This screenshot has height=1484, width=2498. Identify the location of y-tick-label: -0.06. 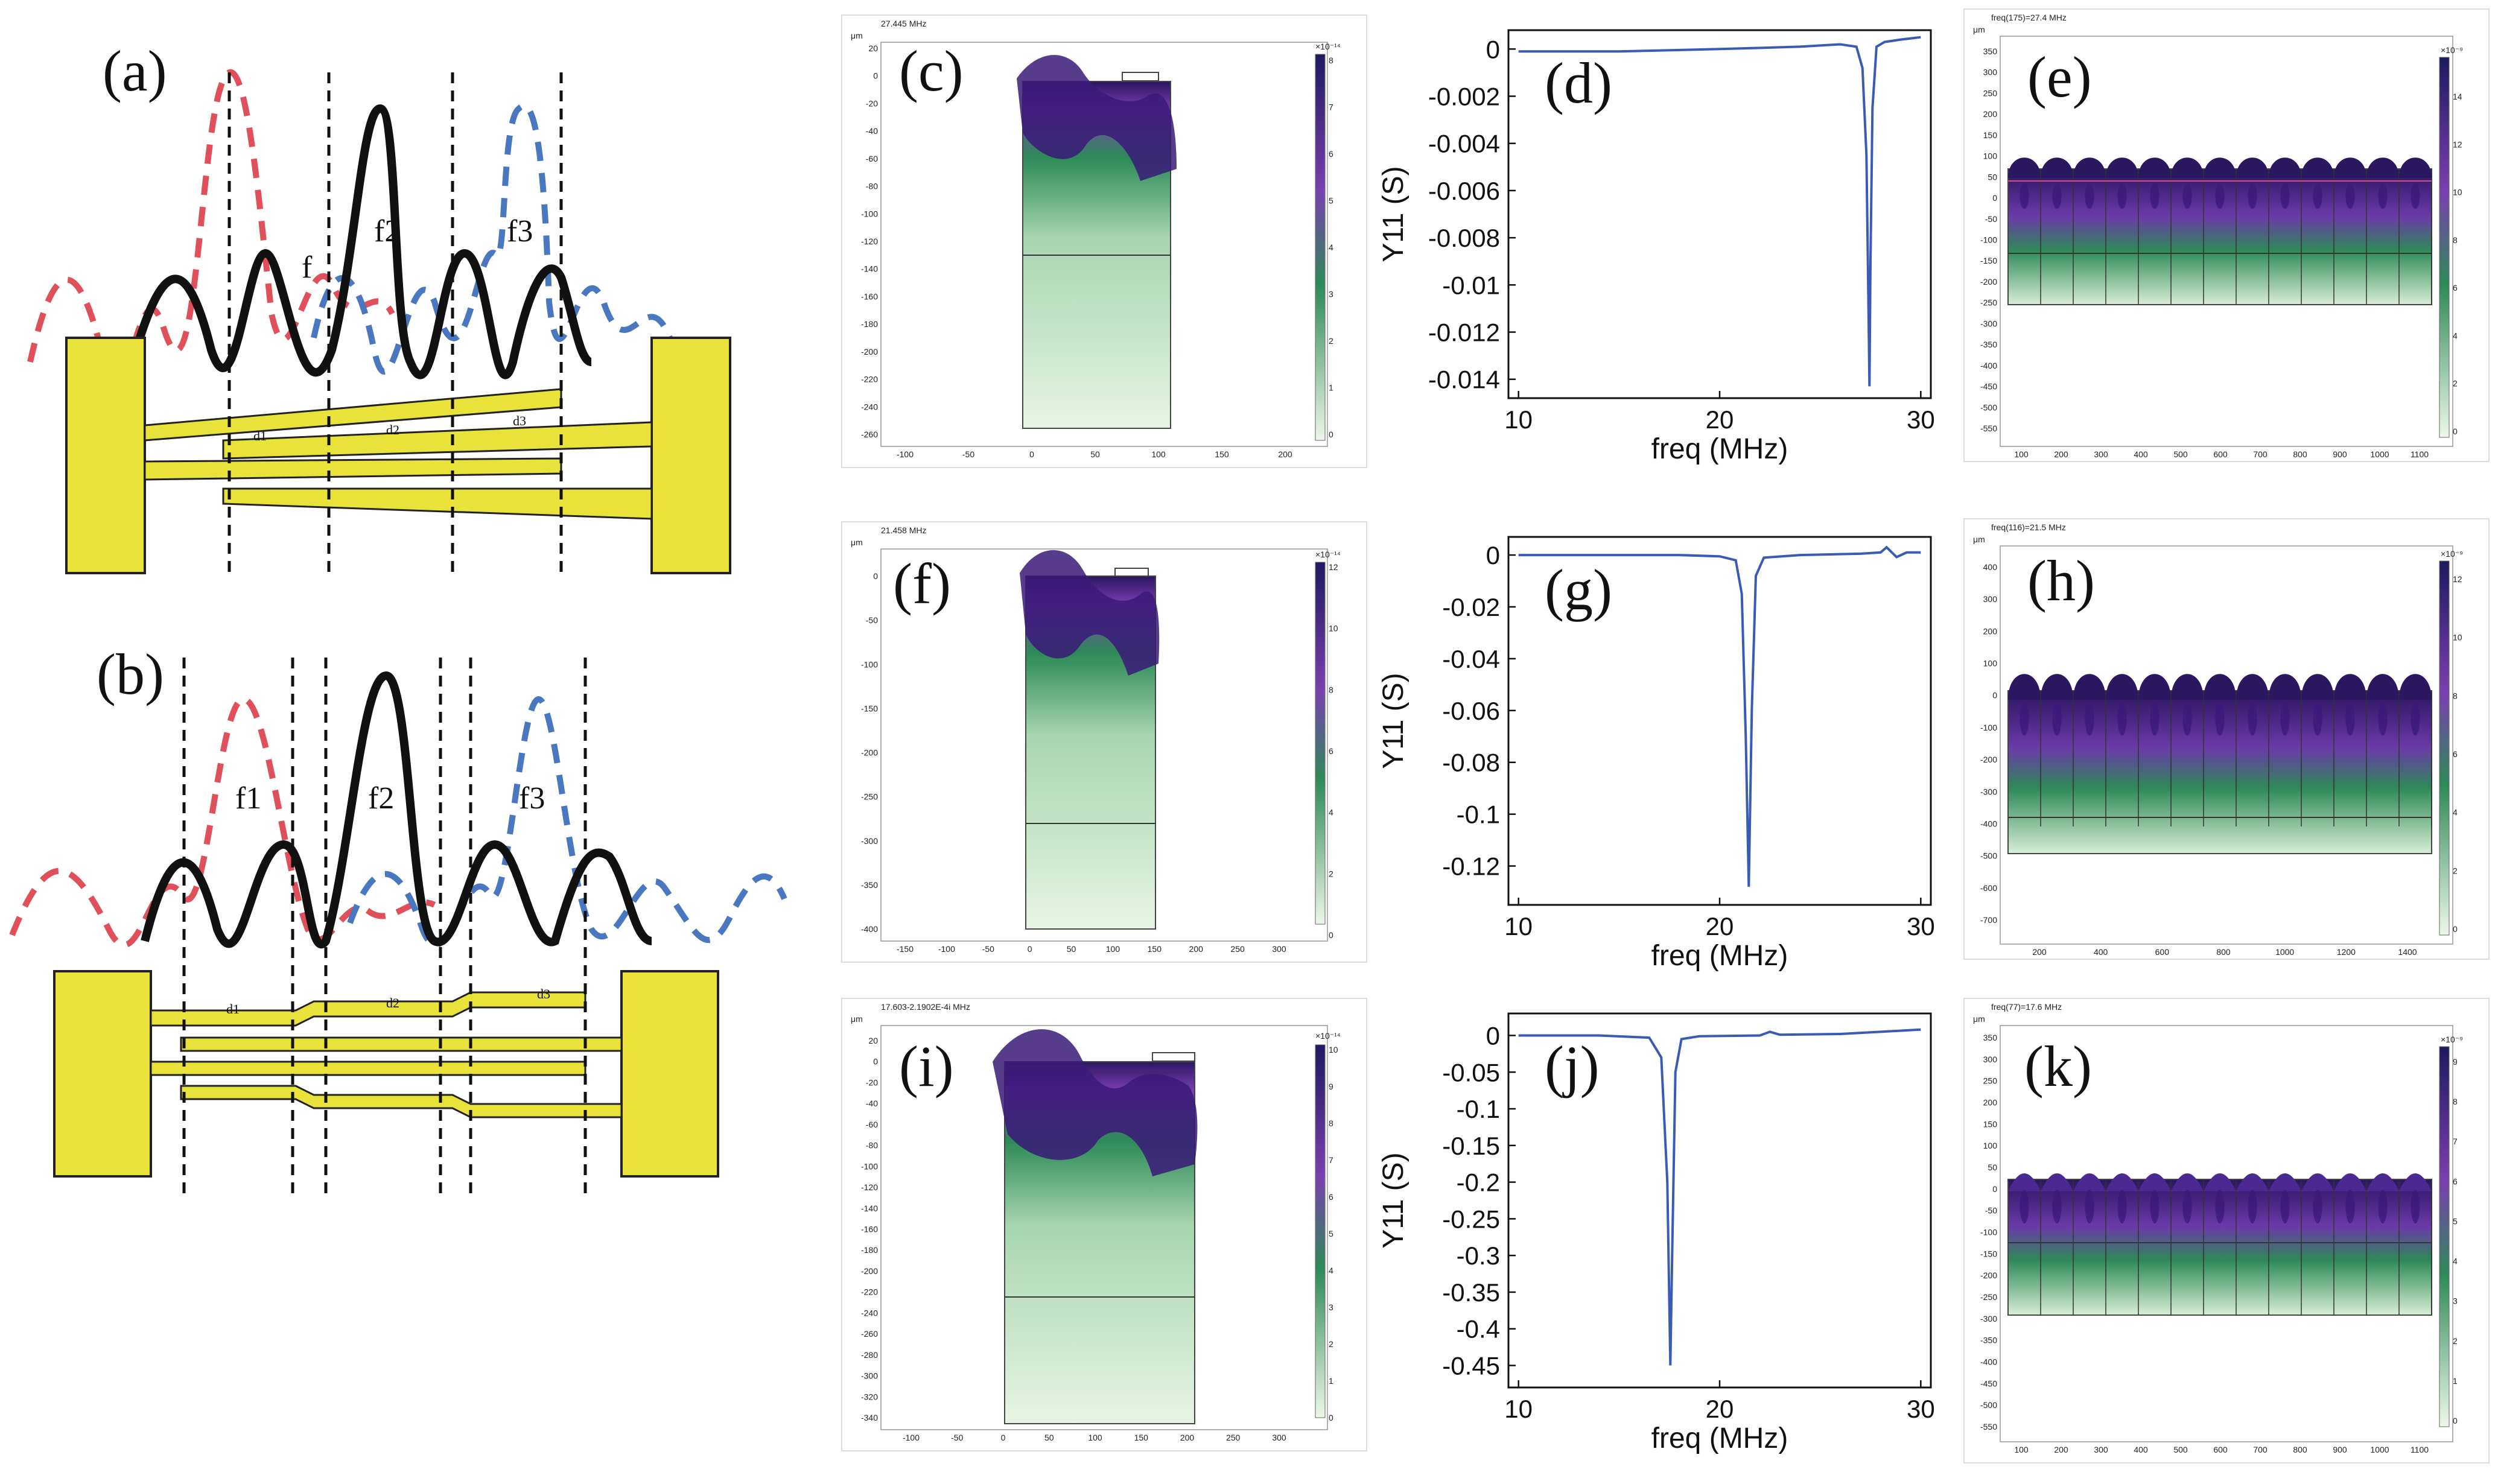
(1471, 711).